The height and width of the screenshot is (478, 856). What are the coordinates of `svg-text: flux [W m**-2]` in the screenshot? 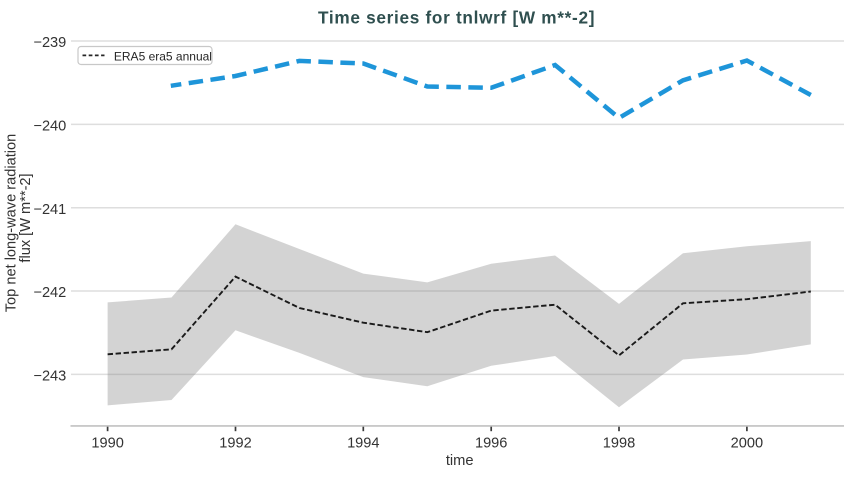 It's located at (26, 217).